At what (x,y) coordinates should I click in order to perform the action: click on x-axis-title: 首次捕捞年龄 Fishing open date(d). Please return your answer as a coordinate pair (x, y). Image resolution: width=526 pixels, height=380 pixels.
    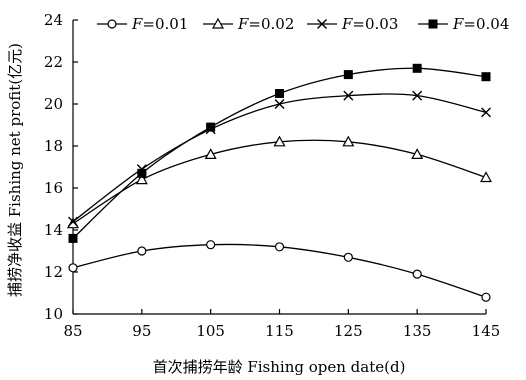
    Looking at the image, I should click on (279, 367).